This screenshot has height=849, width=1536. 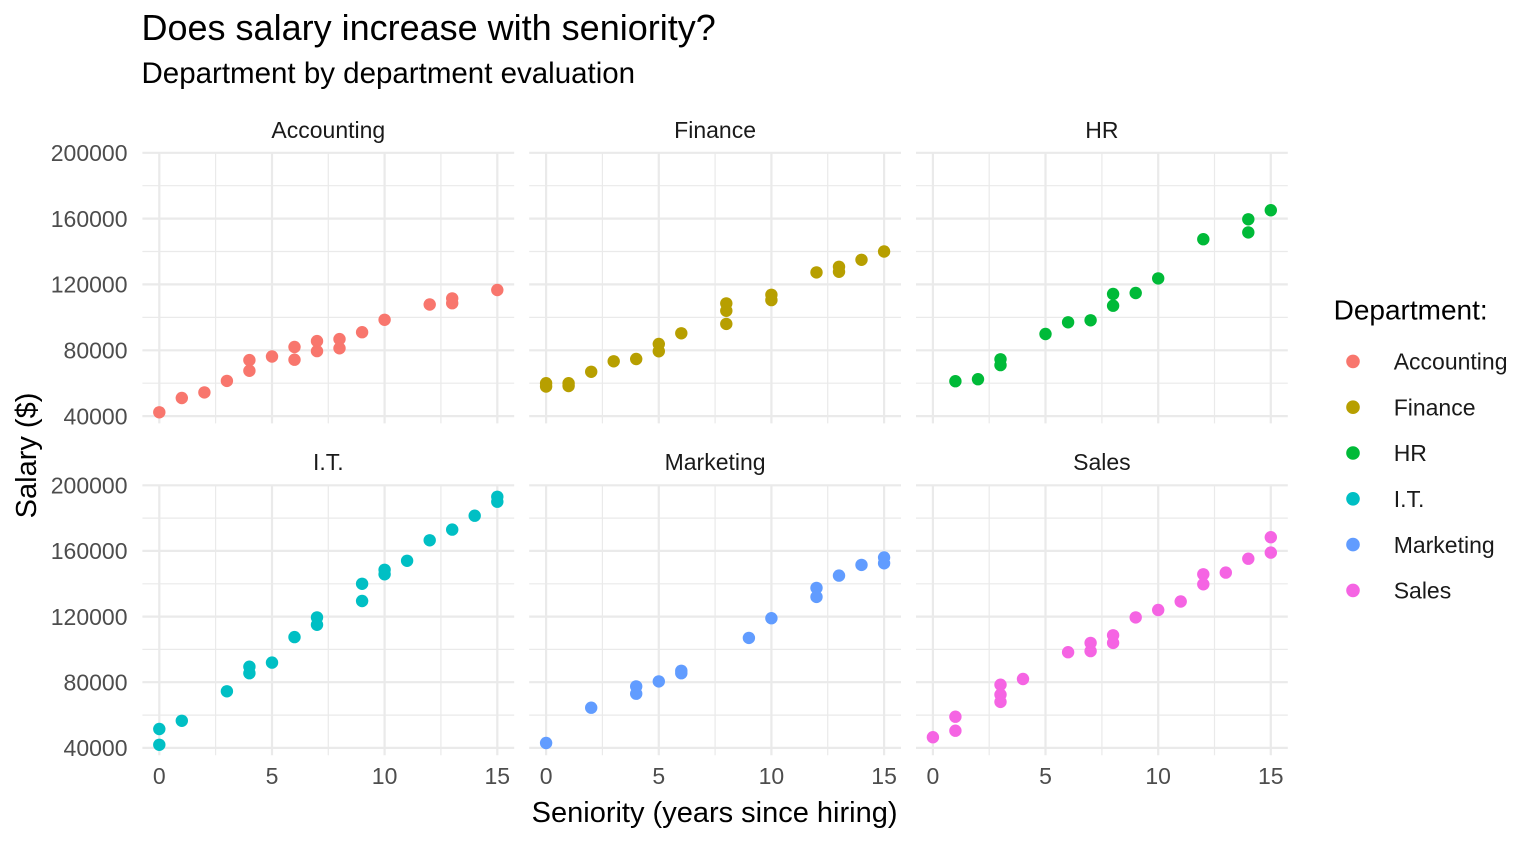 What do you see at coordinates (1411, 309) in the screenshot?
I see `svg-text: Department:` at bounding box center [1411, 309].